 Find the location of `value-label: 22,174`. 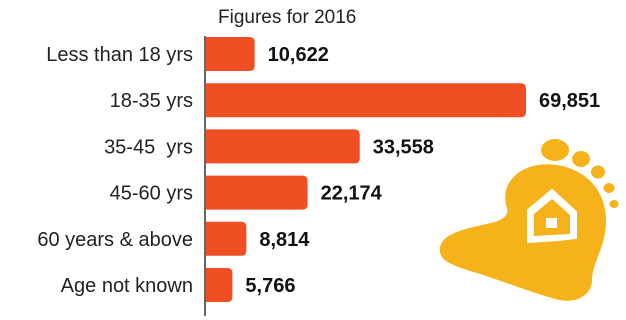

value-label: 22,174 is located at coordinates (352, 194).